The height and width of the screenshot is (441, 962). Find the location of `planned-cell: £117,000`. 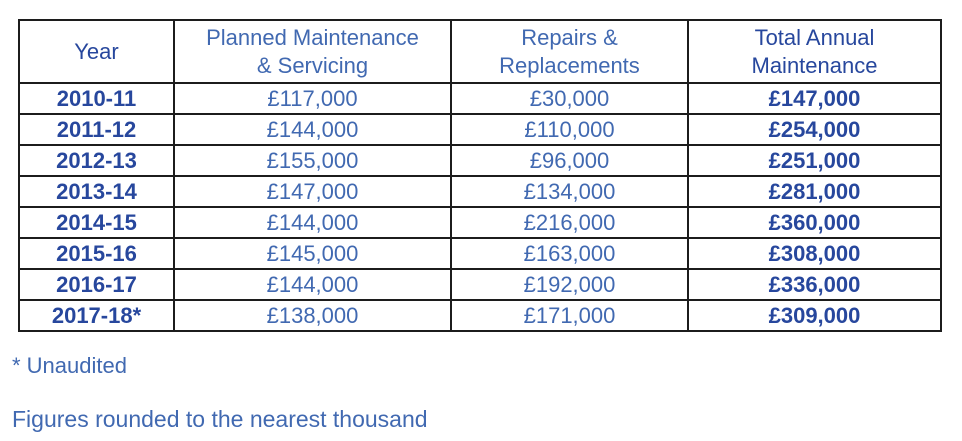

planned-cell: £117,000 is located at coordinates (312, 98).